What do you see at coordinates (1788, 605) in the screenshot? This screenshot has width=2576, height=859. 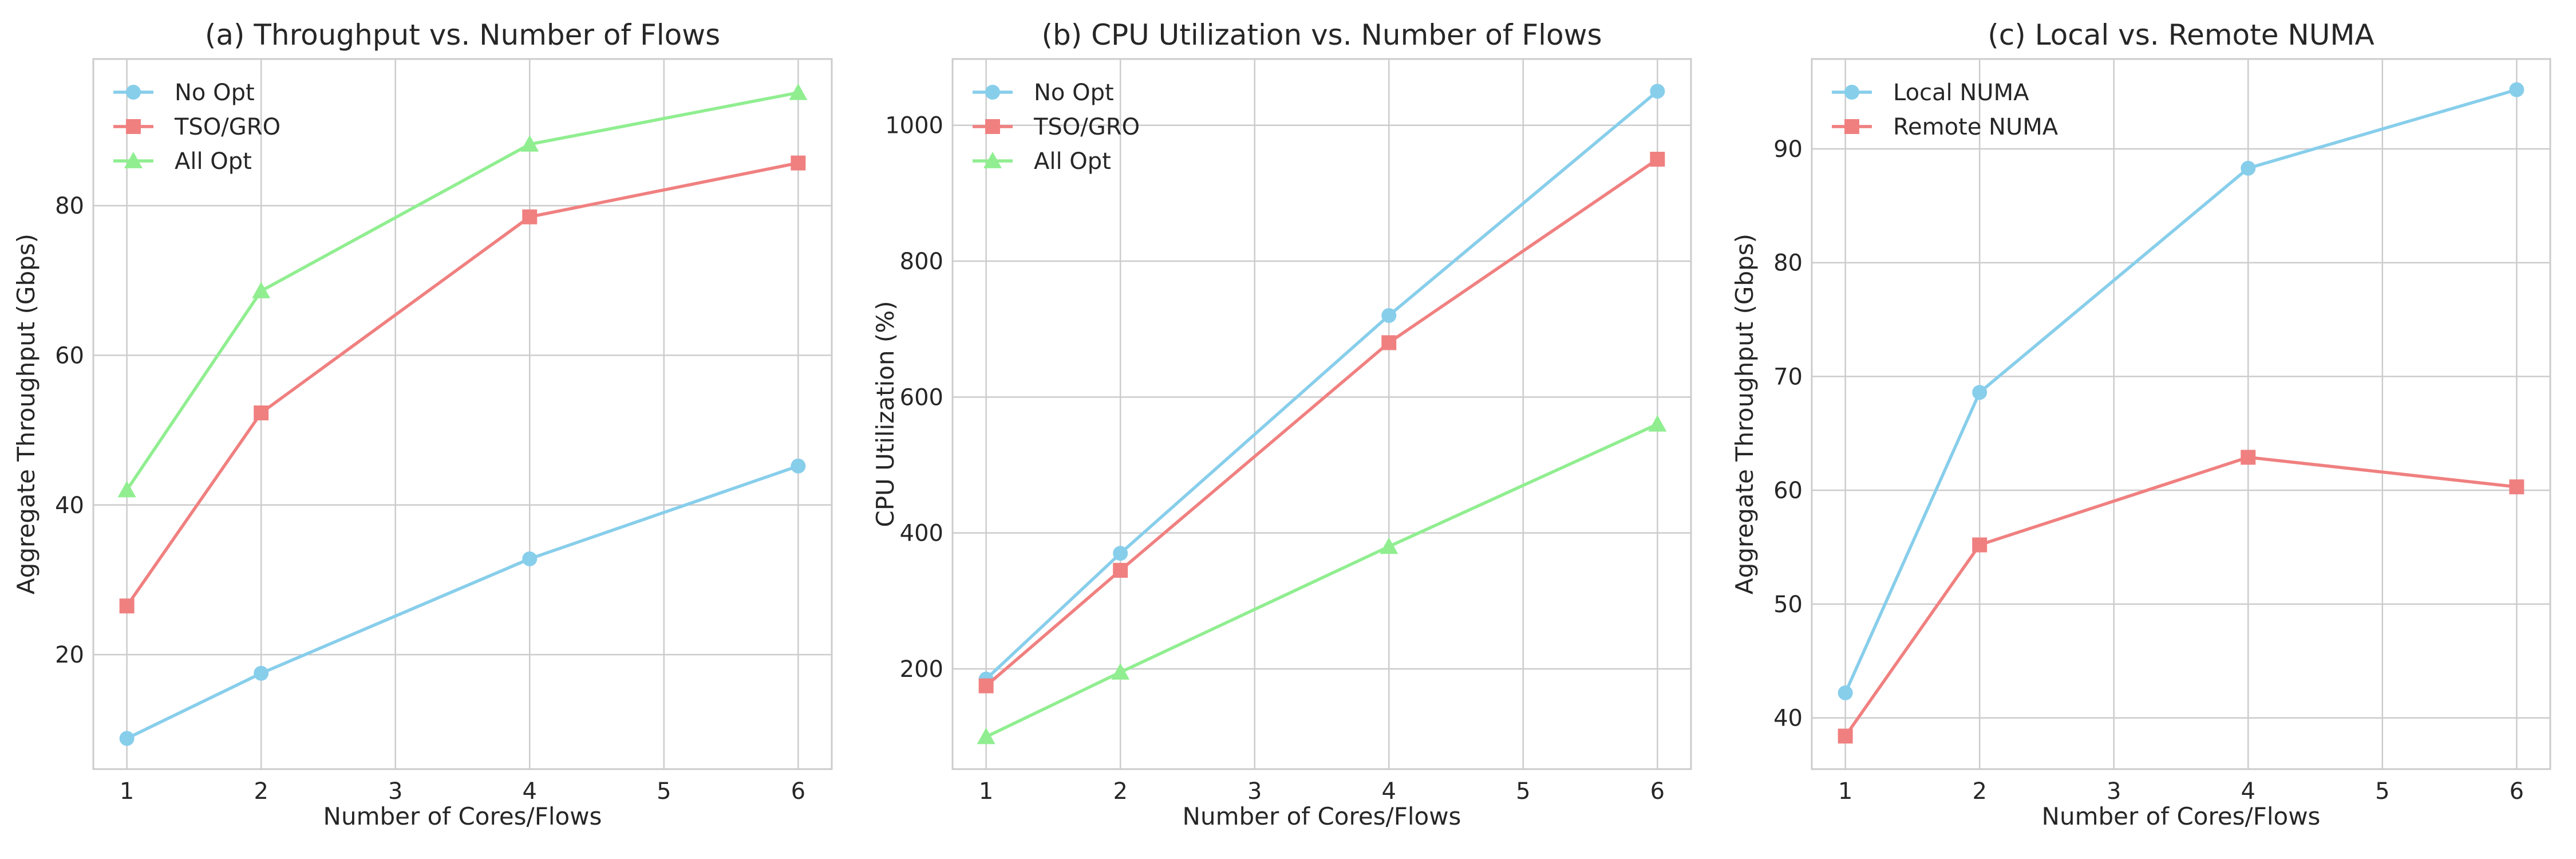 I see `y-tick-label: 50` at bounding box center [1788, 605].